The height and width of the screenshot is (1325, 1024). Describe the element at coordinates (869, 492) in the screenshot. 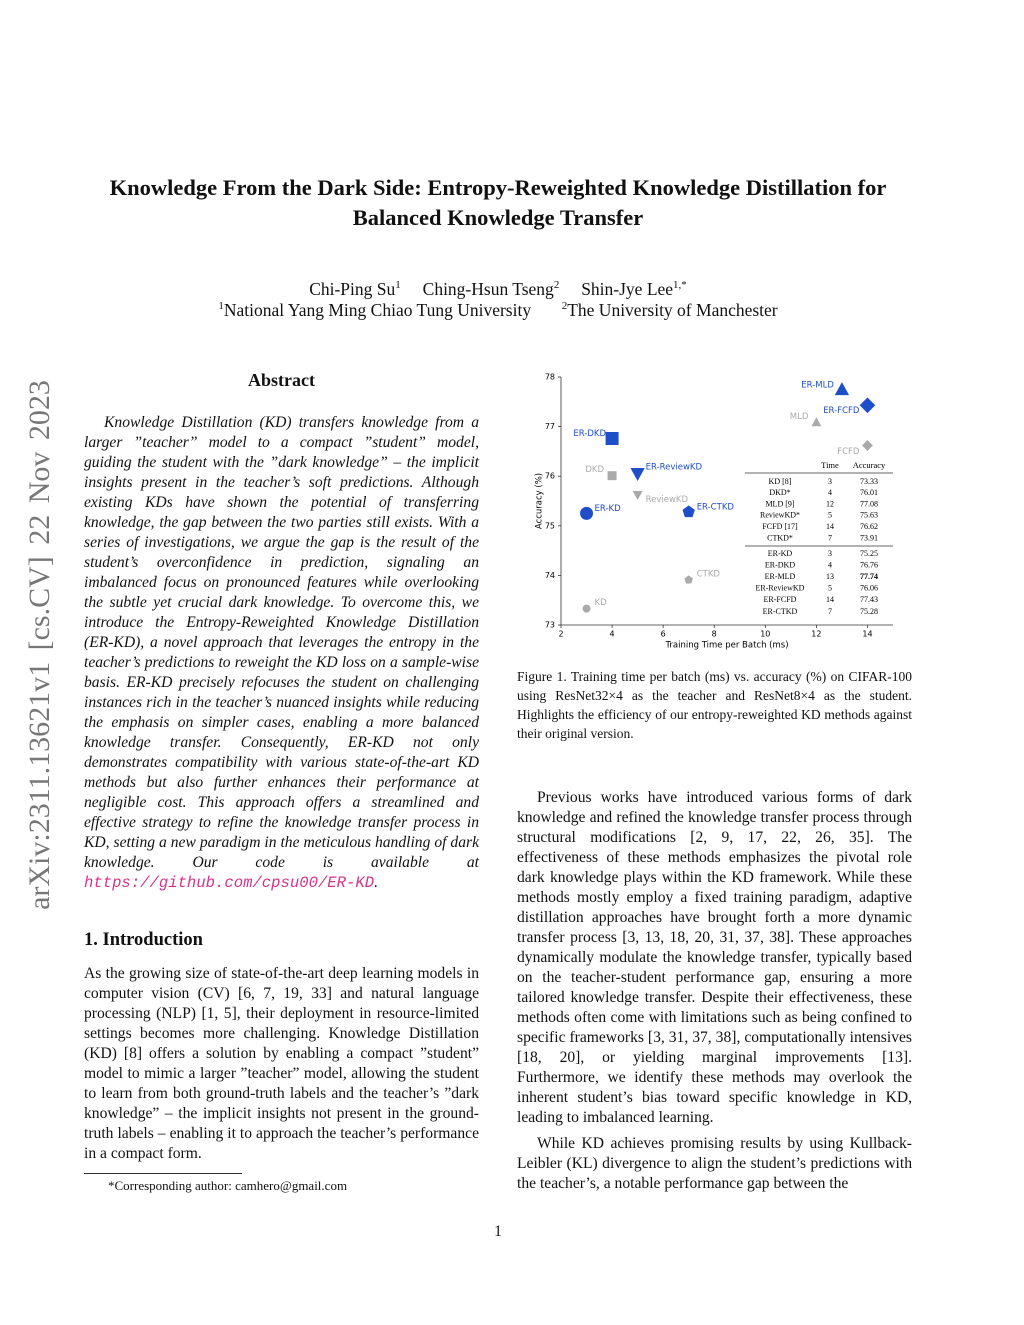

I see `table-cell: 76.01` at that location.